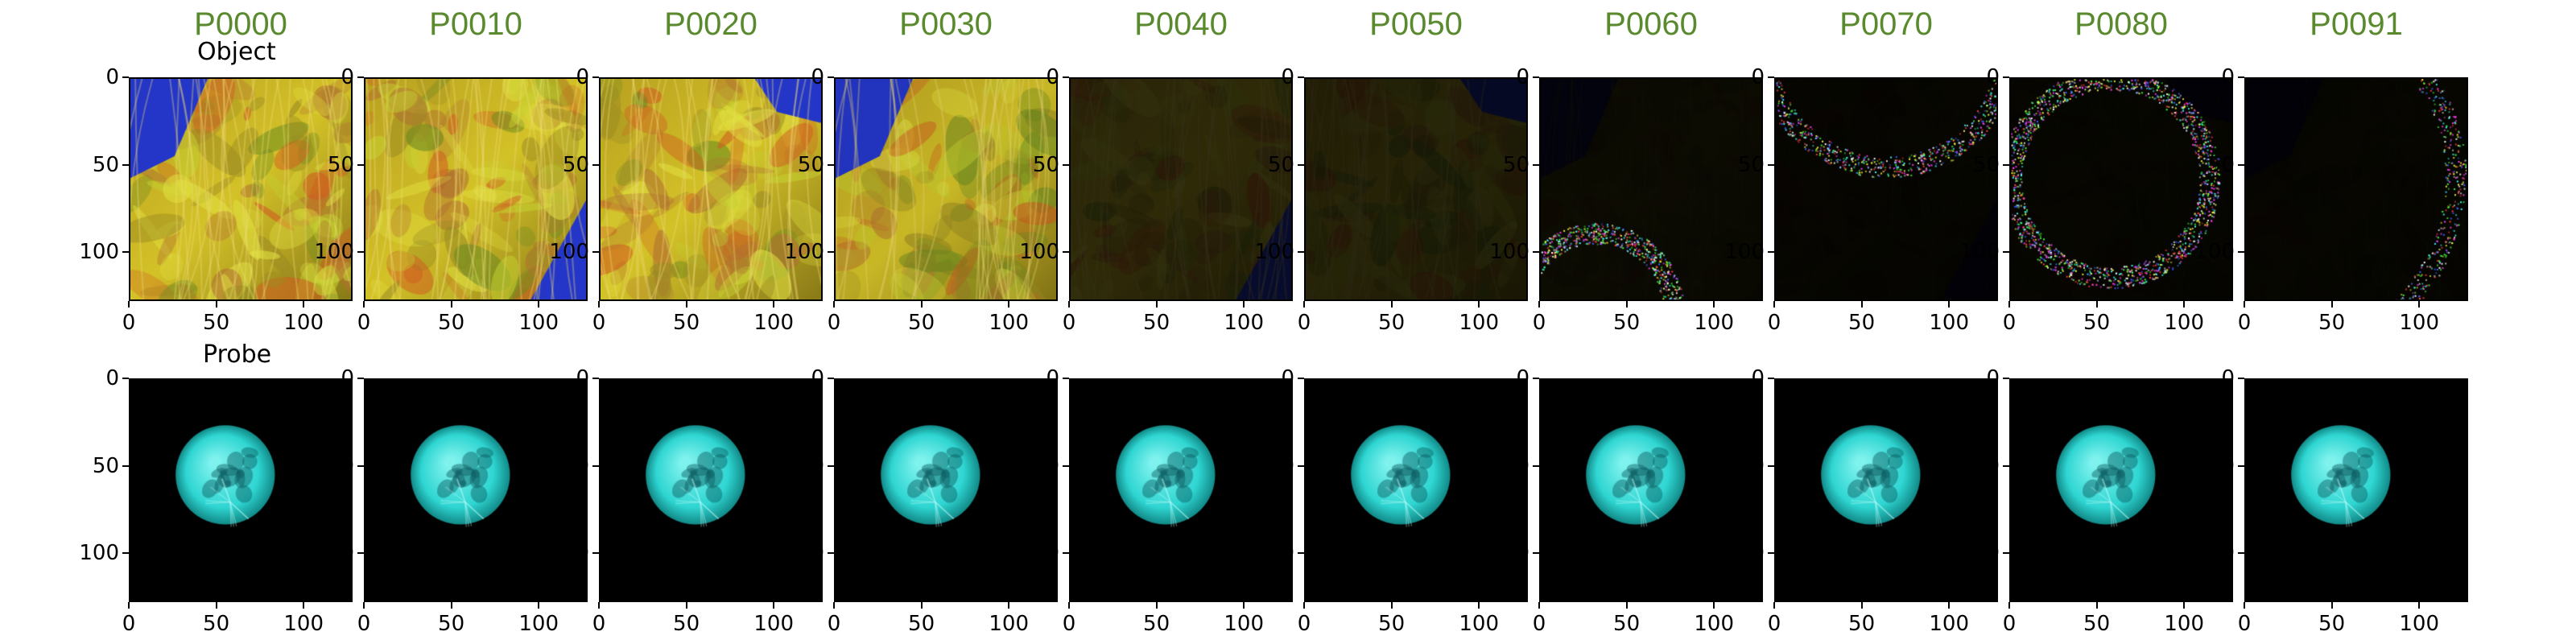 The height and width of the screenshot is (644, 2576). Describe the element at coordinates (1886, 24) in the screenshot. I see `panel-title: P0070` at that location.